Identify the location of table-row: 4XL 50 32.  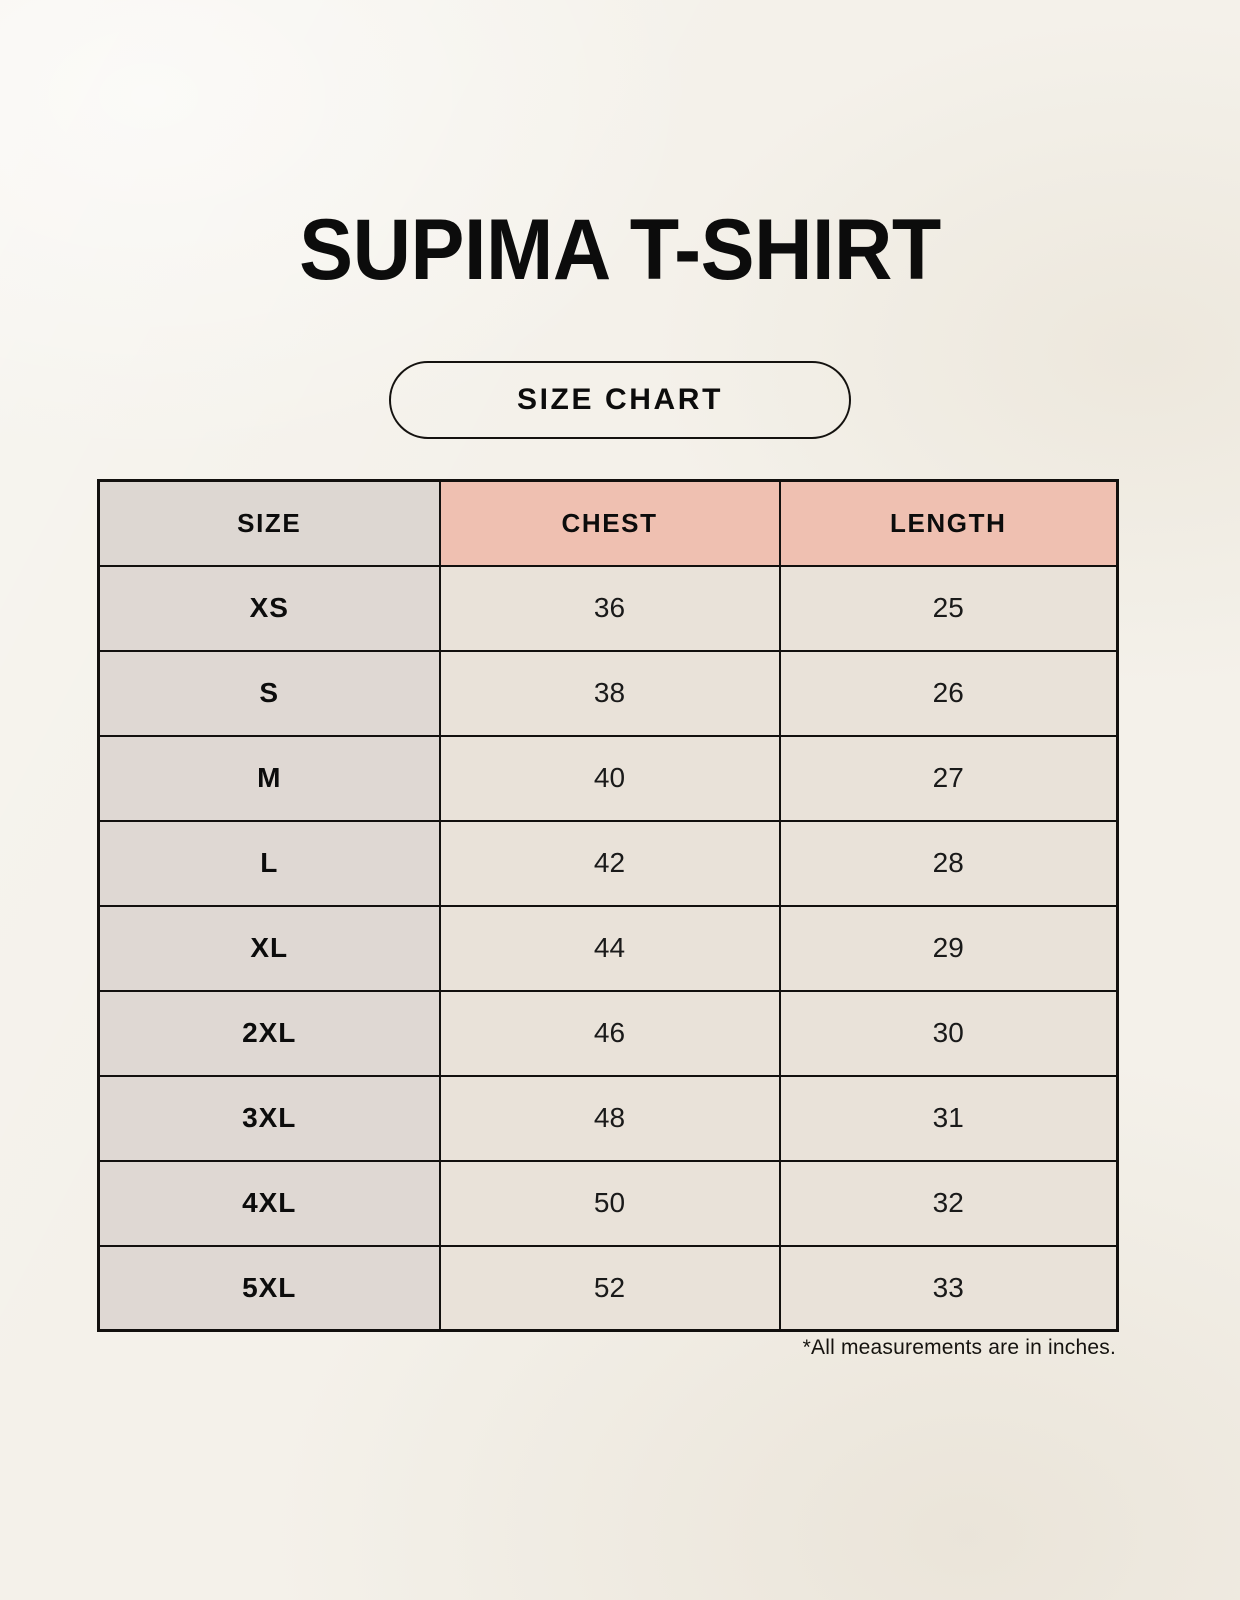
(608, 1203).